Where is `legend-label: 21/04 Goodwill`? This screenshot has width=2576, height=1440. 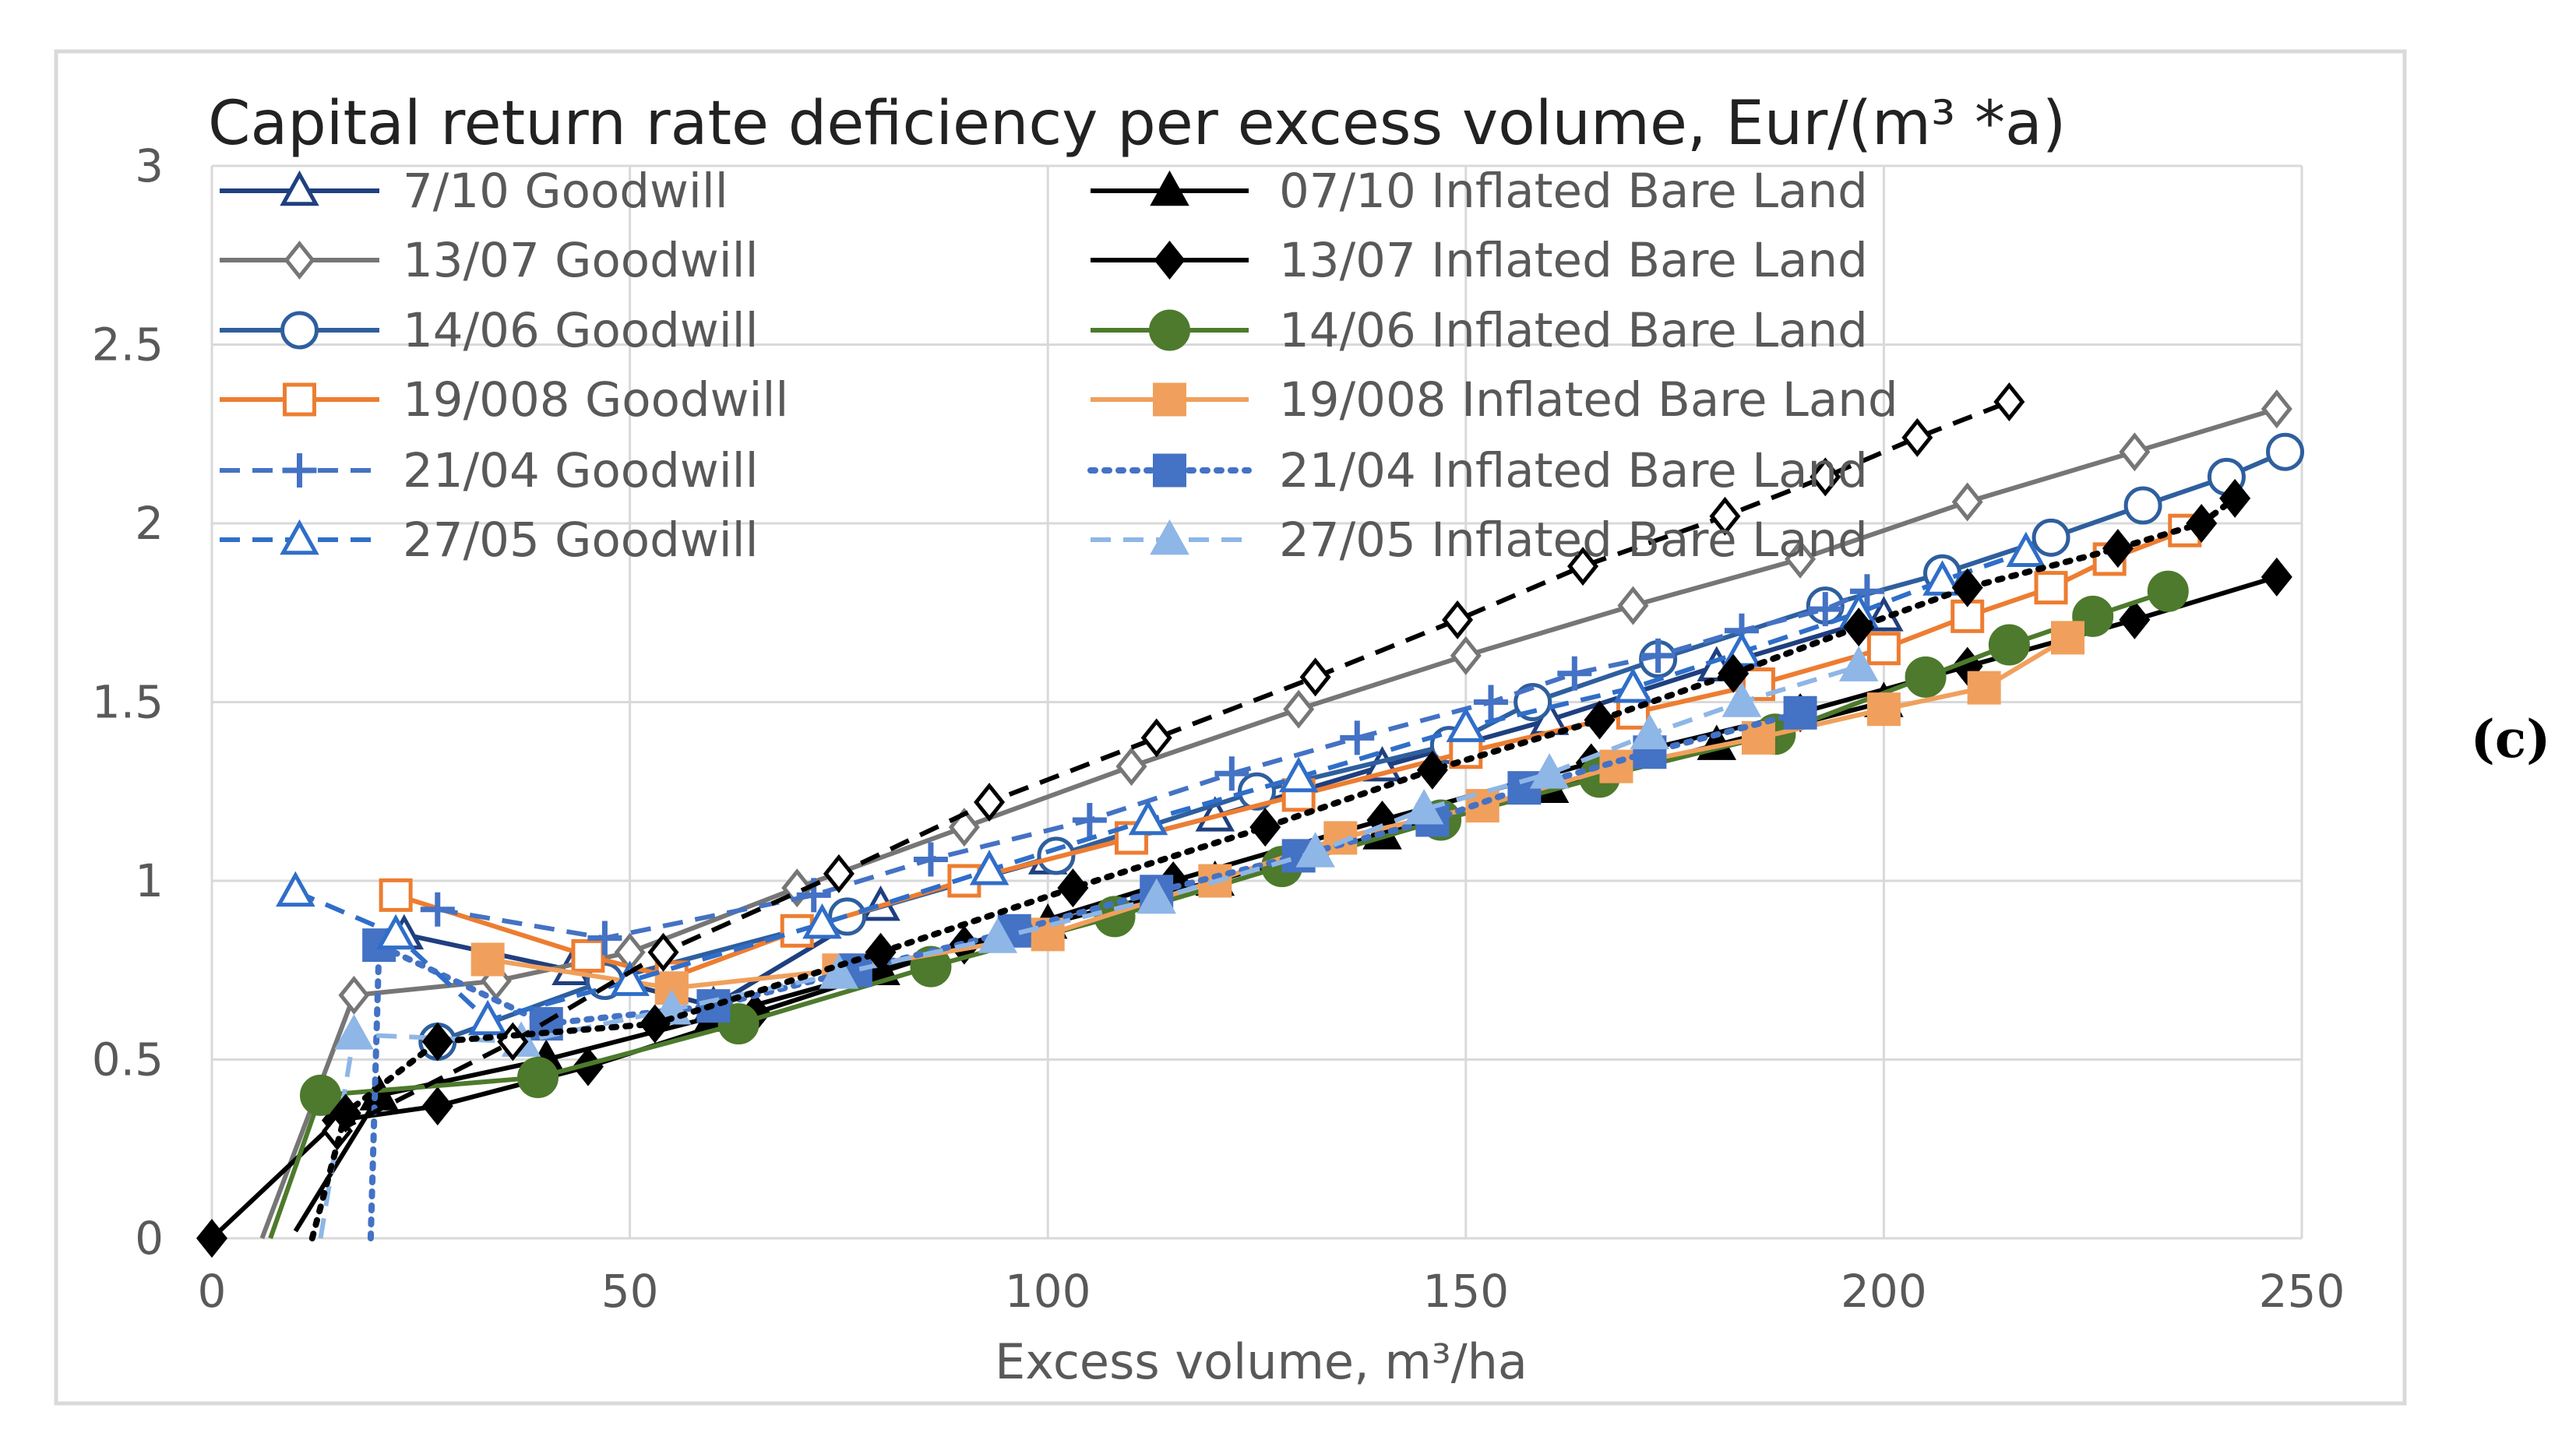 legend-label: 21/04 Goodwill is located at coordinates (581, 470).